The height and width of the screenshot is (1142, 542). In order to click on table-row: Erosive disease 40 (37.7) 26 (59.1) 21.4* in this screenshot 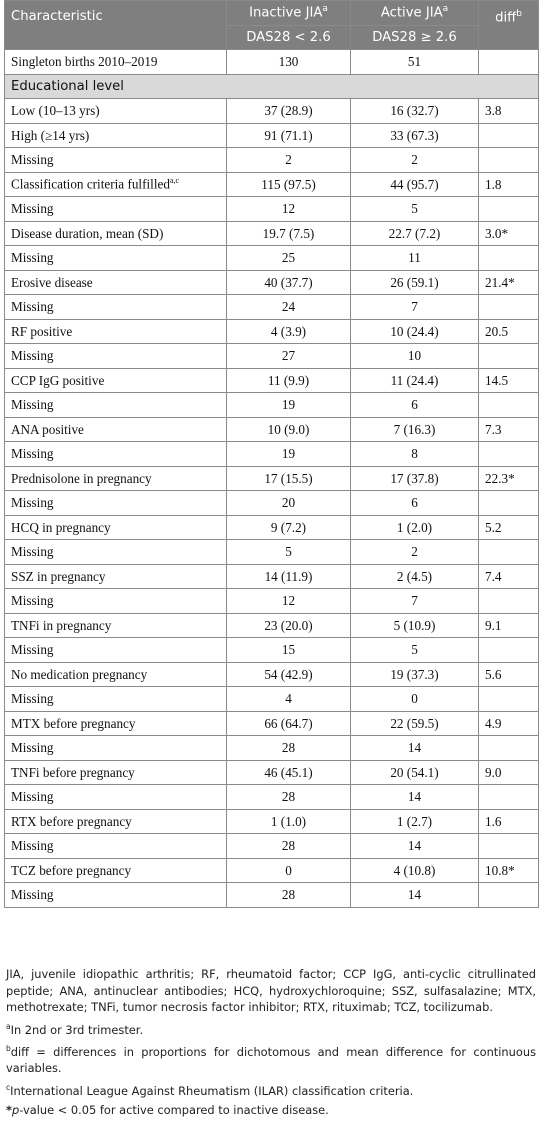, I will do `click(271, 282)`.